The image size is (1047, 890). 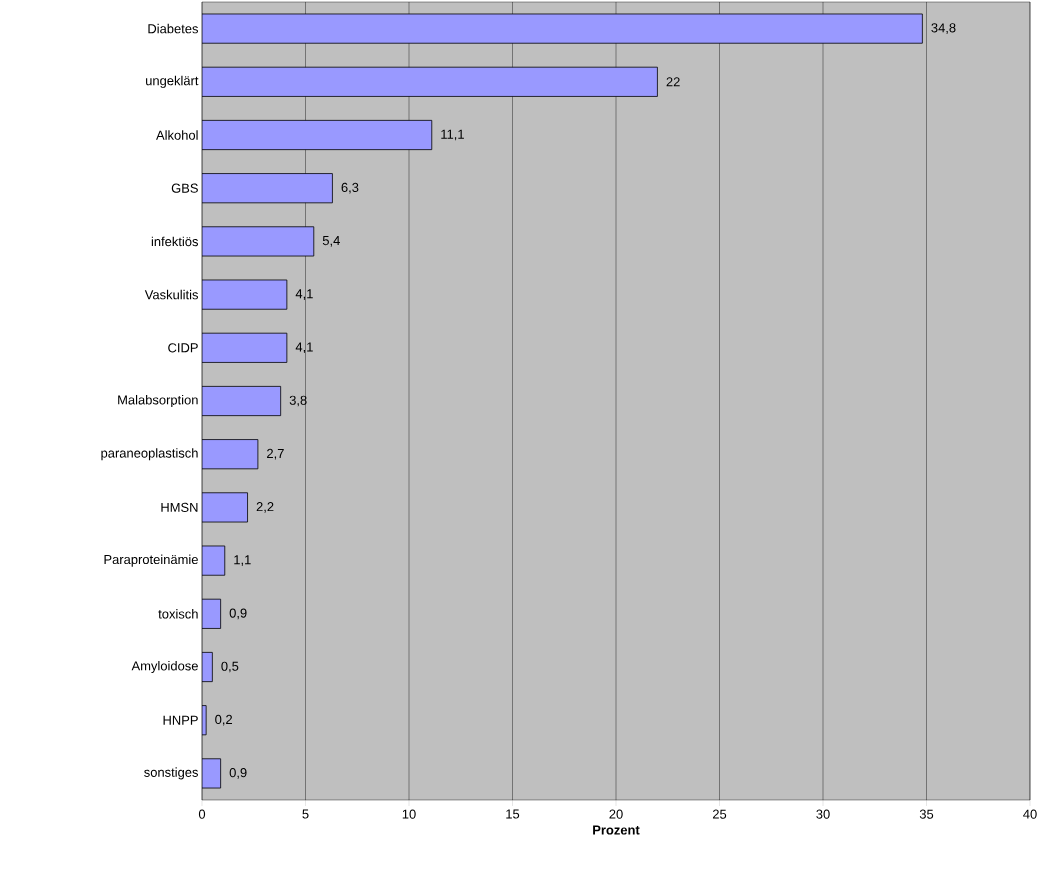 I want to click on x-tick-label: 10, so click(x=409, y=814).